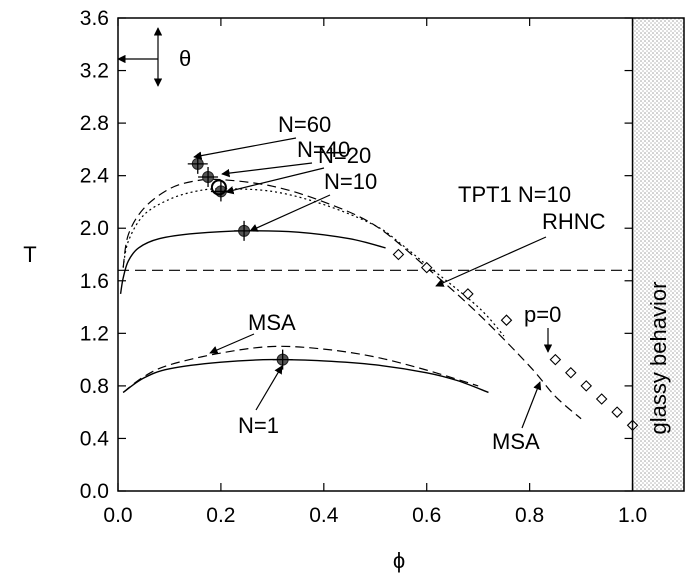 Image resolution: width=697 pixels, height=582 pixels. Describe the element at coordinates (94, 491) in the screenshot. I see `y-tick-label: 0.0` at that location.